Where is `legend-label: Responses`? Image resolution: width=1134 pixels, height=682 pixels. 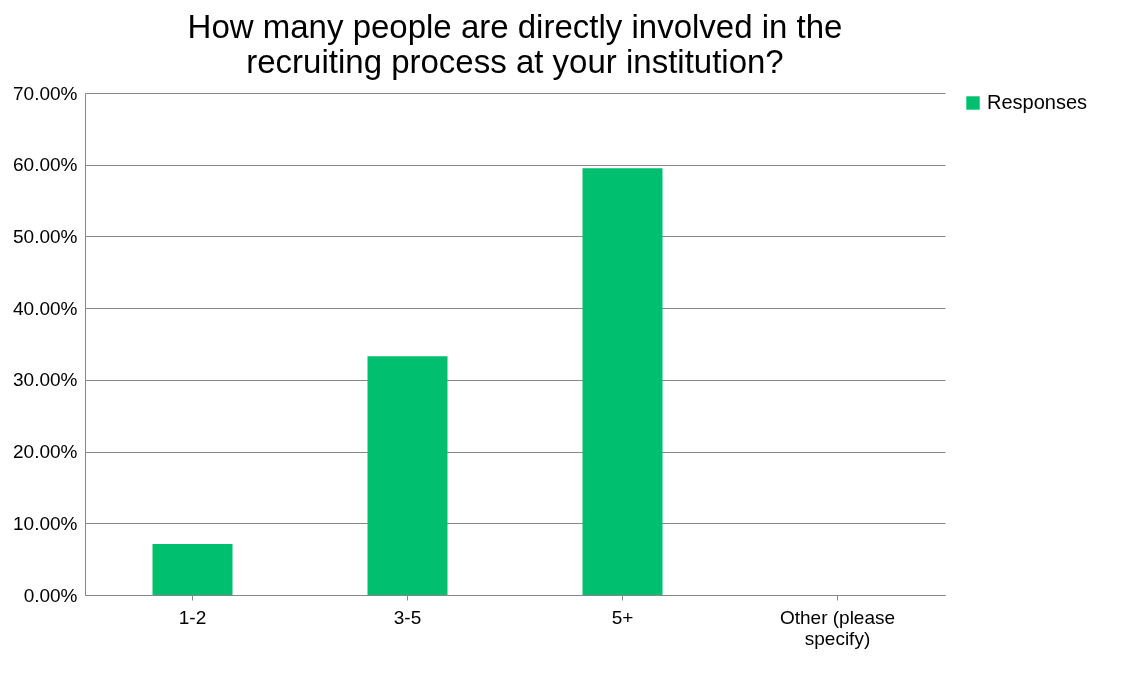
legend-label: Responses is located at coordinates (1037, 102).